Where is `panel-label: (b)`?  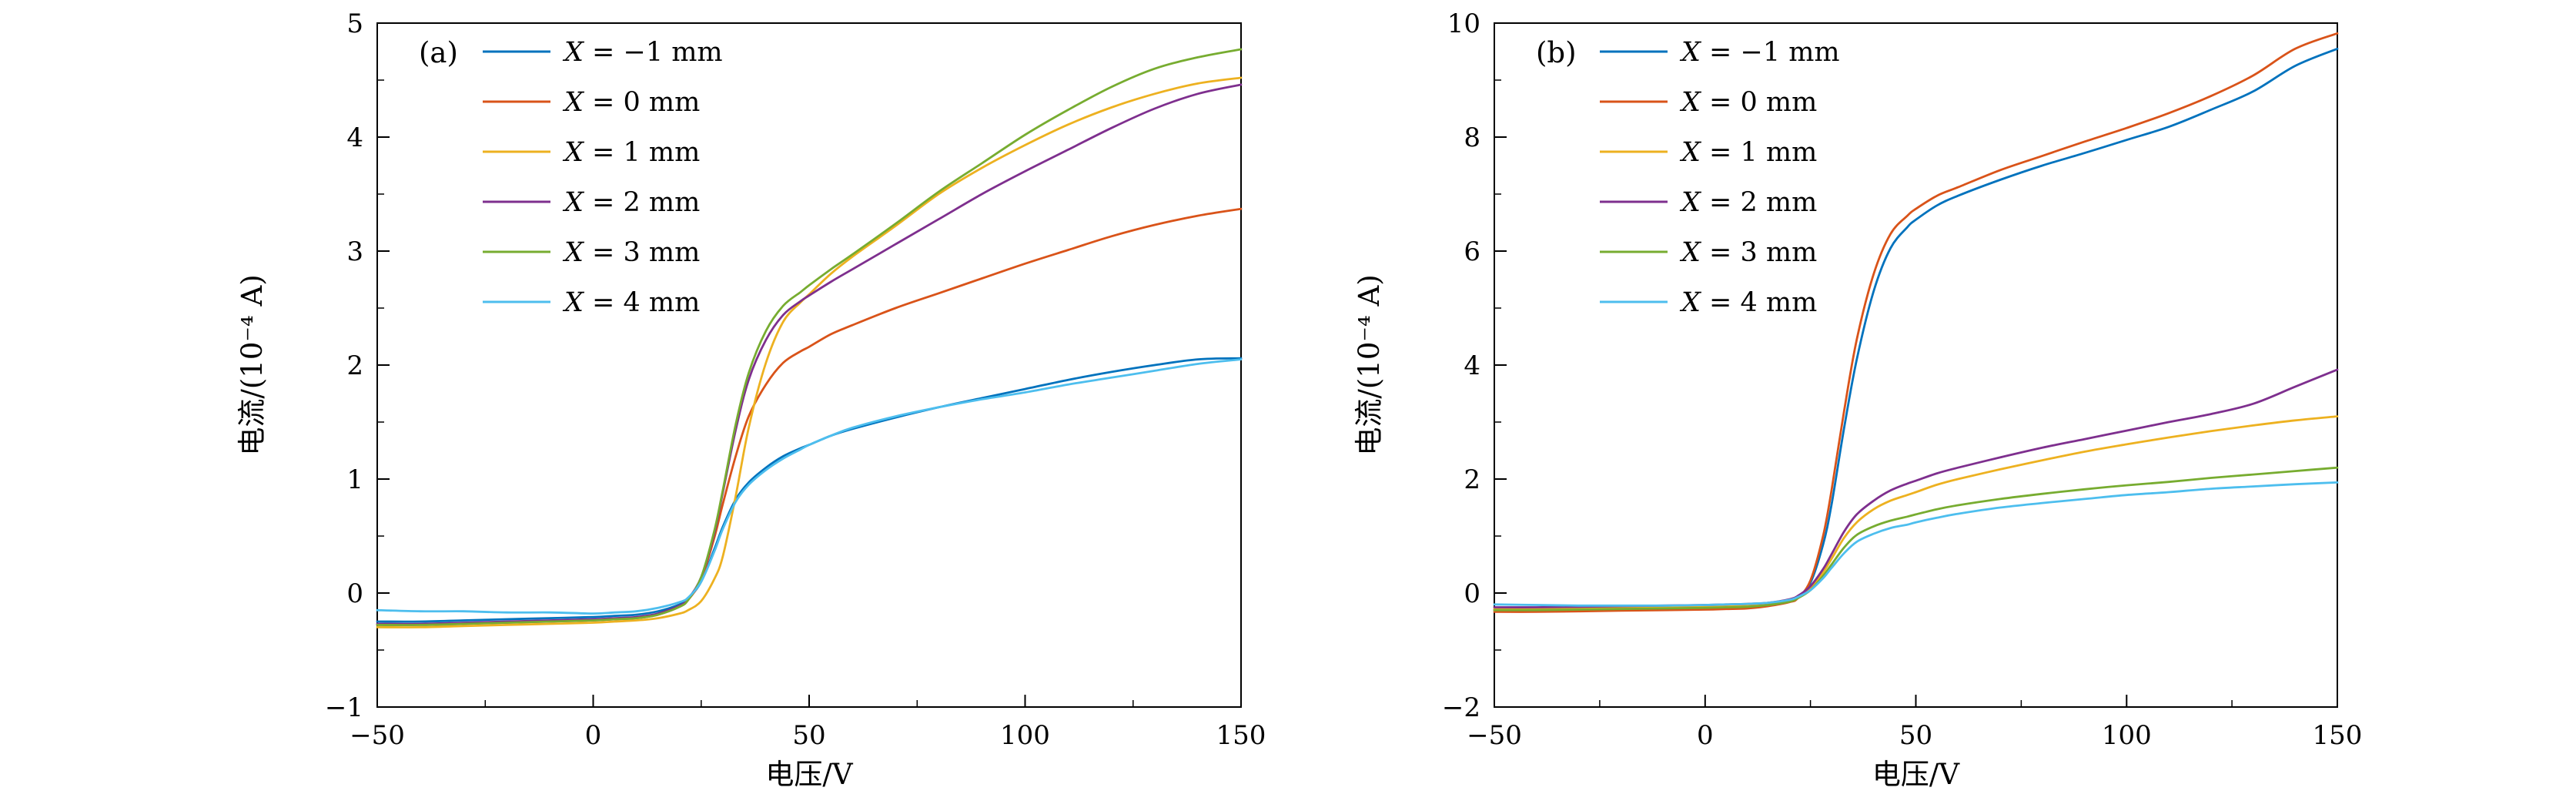
panel-label: (b) is located at coordinates (1557, 52).